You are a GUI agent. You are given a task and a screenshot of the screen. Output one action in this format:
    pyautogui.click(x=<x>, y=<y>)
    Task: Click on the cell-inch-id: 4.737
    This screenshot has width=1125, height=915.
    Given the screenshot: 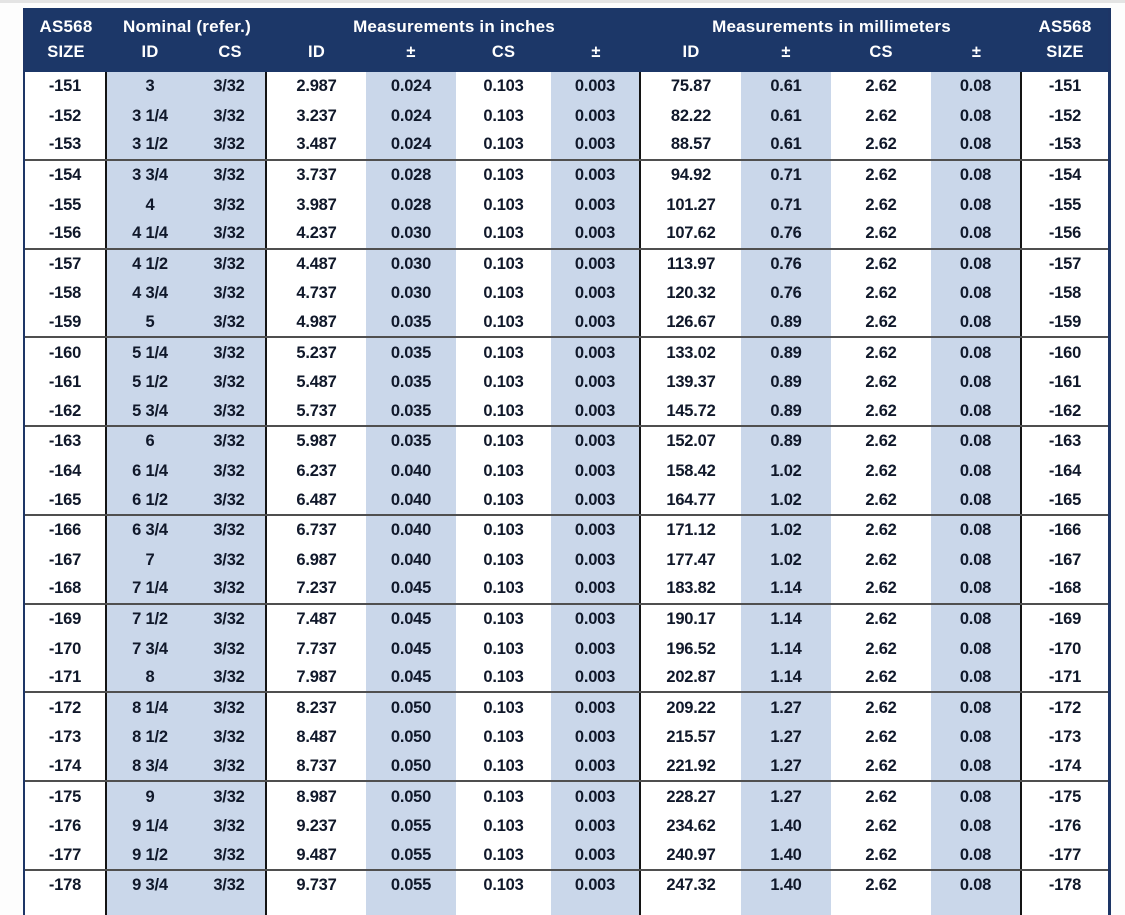 What is the action you would take?
    pyautogui.click(x=316, y=293)
    